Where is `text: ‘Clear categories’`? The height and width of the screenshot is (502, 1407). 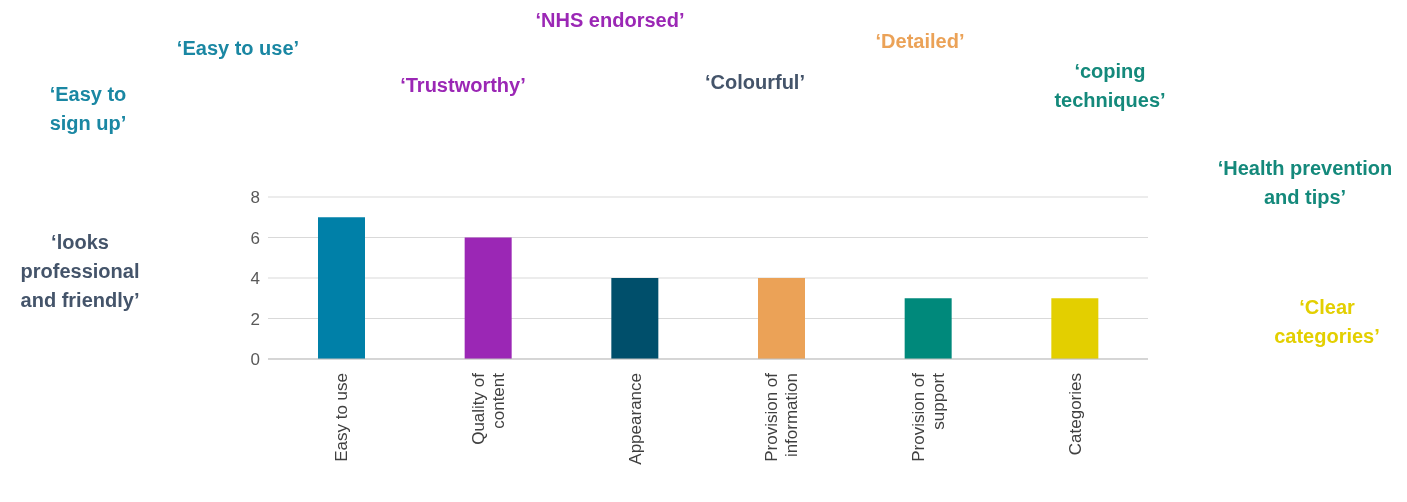
text: ‘Clear categories’ is located at coordinates (1327, 322).